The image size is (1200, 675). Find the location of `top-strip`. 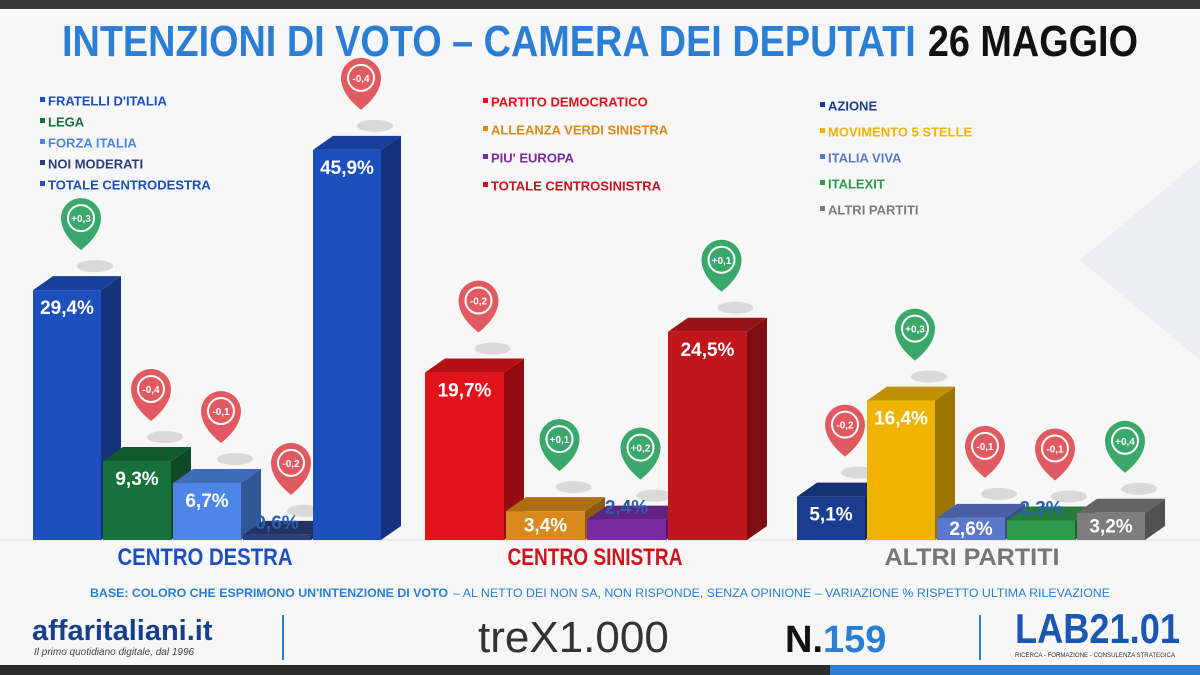

top-strip is located at coordinates (600, 4).